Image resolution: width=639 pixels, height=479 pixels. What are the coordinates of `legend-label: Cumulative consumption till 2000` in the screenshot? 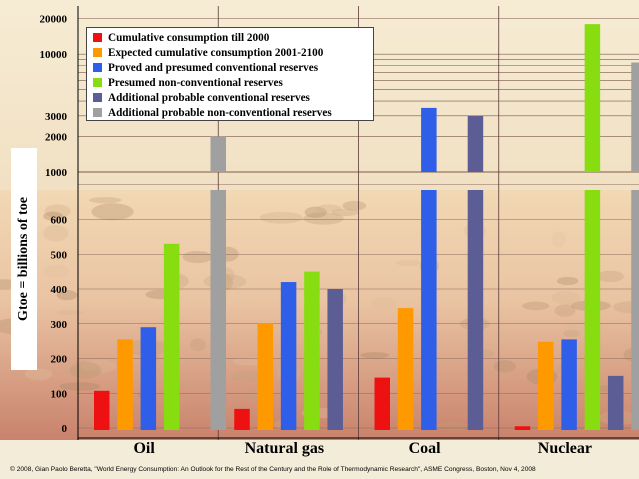 It's located at (189, 37).